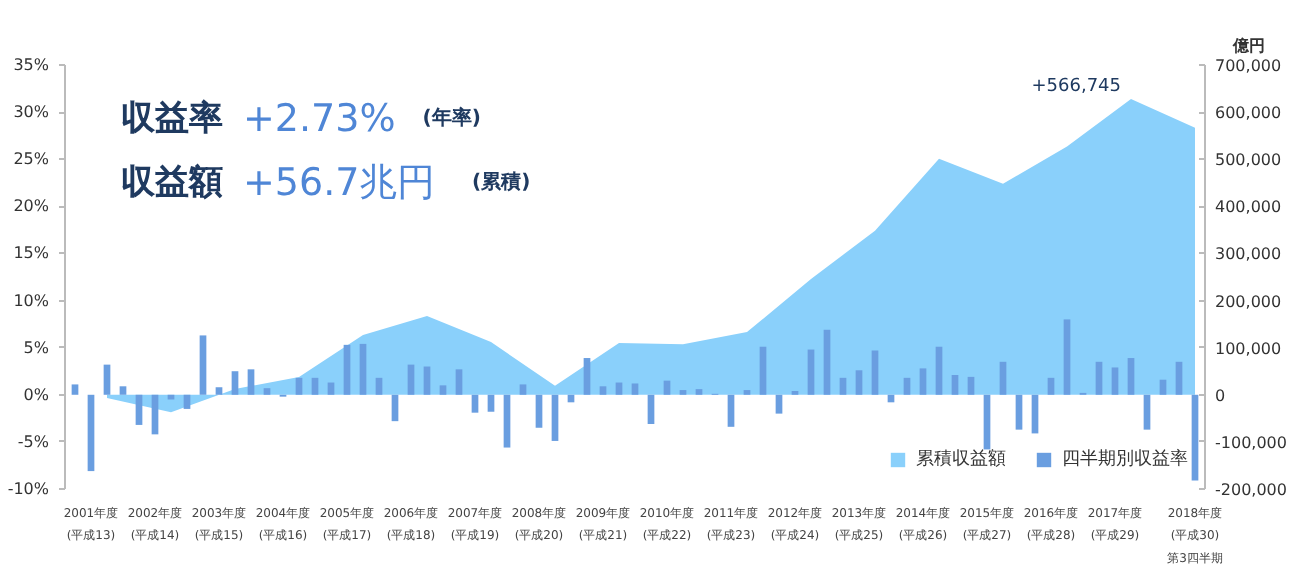 The image size is (1300, 570). I want to click on y-tick-label: 5%, so click(36, 347).